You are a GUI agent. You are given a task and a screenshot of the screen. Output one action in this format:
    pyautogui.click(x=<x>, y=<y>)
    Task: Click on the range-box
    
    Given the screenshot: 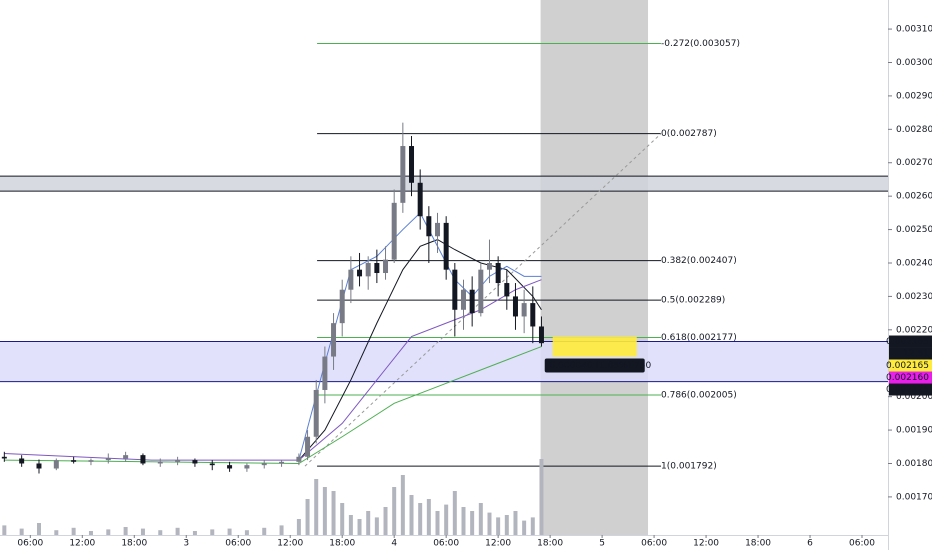 What is the action you would take?
    pyautogui.click(x=594, y=267)
    